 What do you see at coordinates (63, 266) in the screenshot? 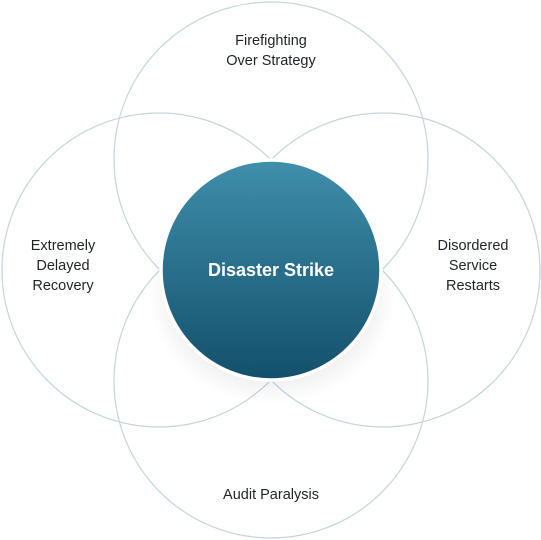
I see `petal-label-left: Extremely Delayed Recovery` at bounding box center [63, 266].